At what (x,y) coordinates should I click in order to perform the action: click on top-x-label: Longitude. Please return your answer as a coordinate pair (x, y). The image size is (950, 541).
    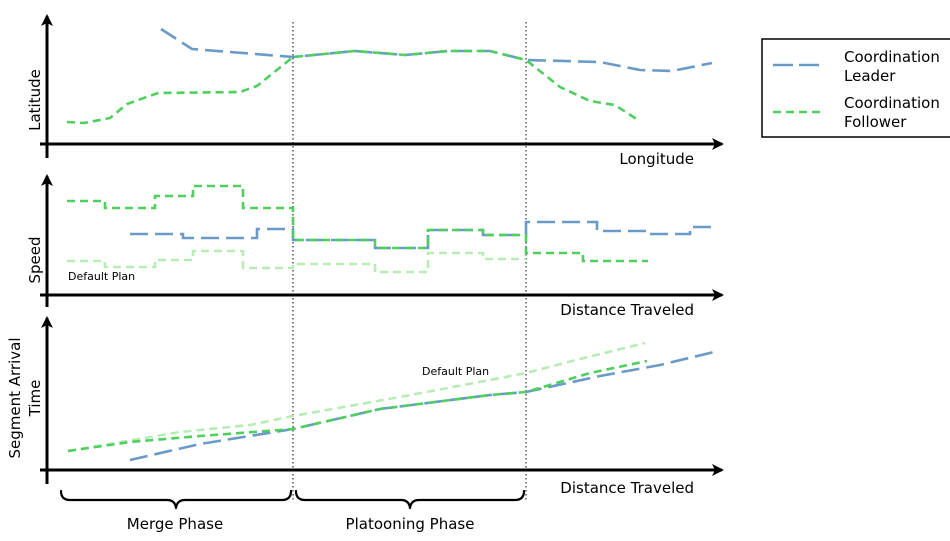
    Looking at the image, I should click on (656, 159).